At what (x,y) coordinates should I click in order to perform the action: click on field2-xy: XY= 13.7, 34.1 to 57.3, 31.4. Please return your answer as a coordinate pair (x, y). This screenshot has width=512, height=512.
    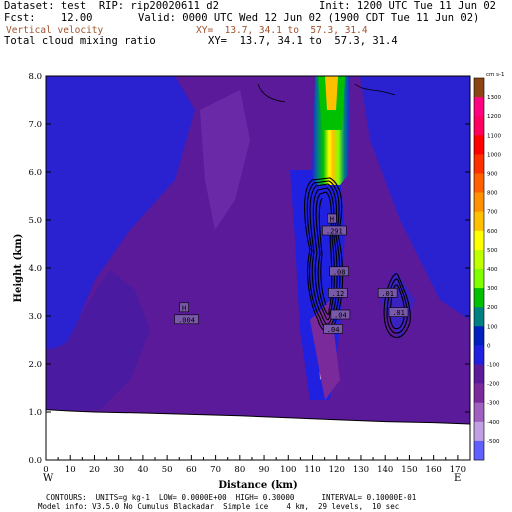
    Looking at the image, I should click on (303, 41).